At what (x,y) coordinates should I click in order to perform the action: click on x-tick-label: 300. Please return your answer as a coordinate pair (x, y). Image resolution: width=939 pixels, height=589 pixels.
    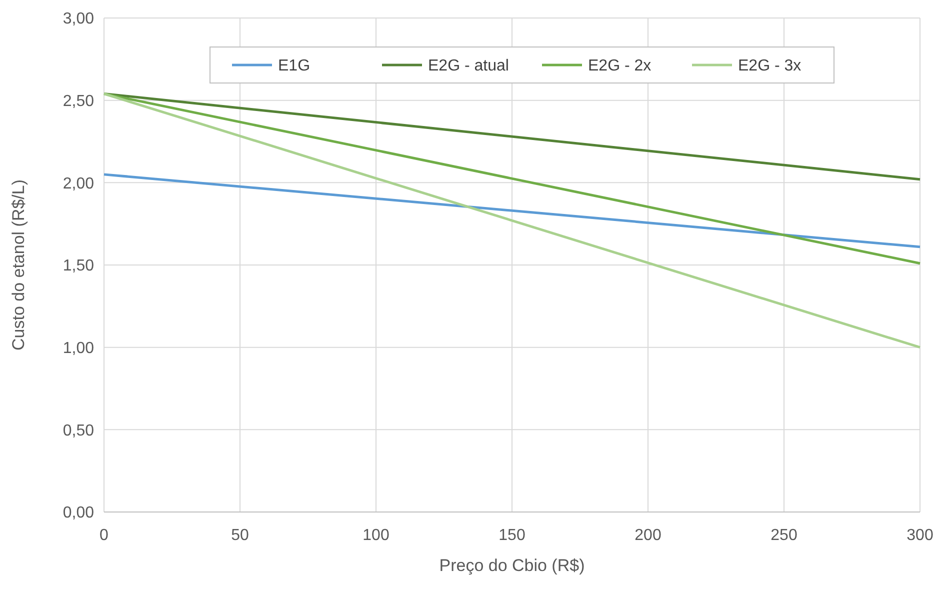
    Looking at the image, I should click on (920, 535).